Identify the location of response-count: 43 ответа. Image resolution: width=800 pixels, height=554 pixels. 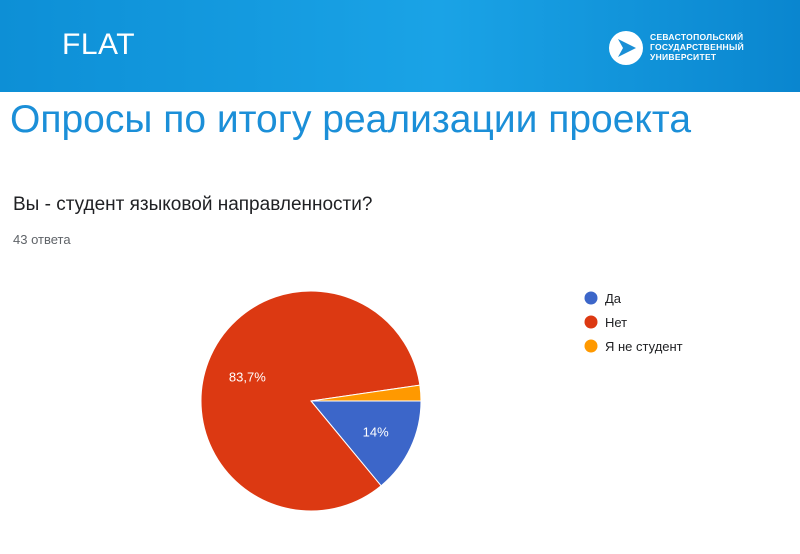
(42, 239).